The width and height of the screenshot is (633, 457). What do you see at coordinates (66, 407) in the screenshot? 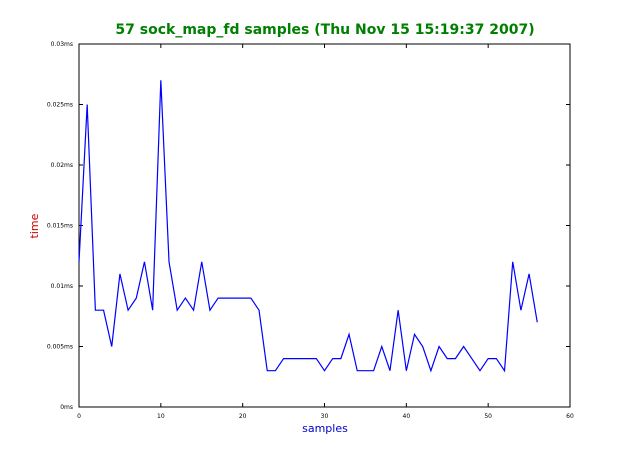
I see `y-tick-label: 0ms` at bounding box center [66, 407].